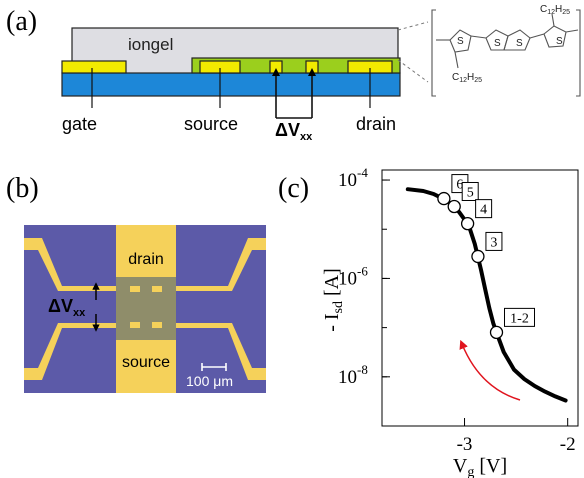 Image resolution: width=584 pixels, height=478 pixels. I want to click on x-tick-labels: -3 -2, so click(516, 444).